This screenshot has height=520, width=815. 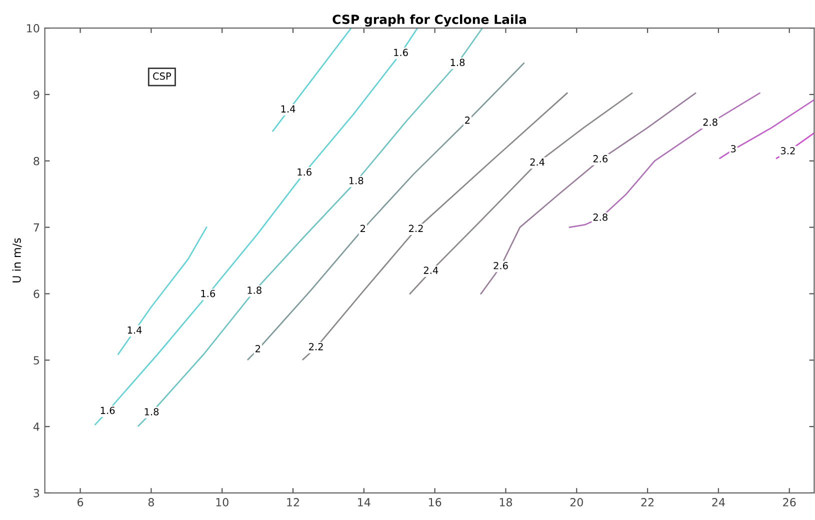 What do you see at coordinates (789, 502) in the screenshot?
I see `x-tick-label: 26` at bounding box center [789, 502].